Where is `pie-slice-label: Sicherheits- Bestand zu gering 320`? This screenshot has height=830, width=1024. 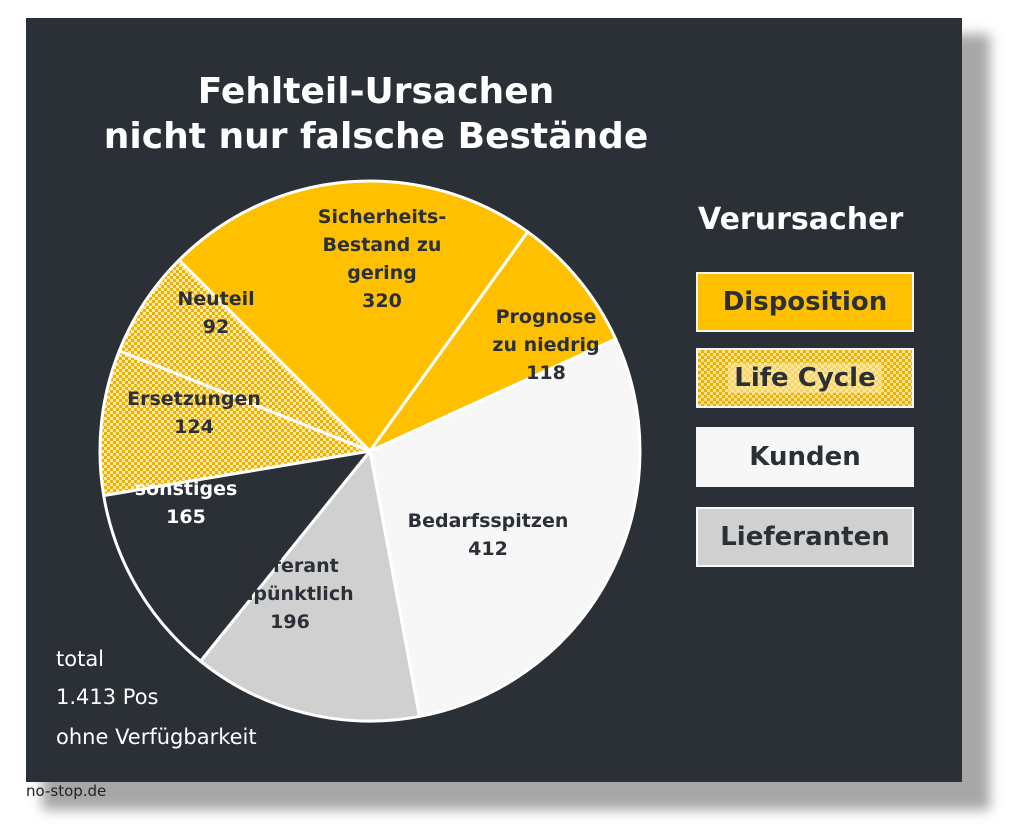 pie-slice-label: Sicherheits- Bestand zu gering 320 is located at coordinates (382, 259).